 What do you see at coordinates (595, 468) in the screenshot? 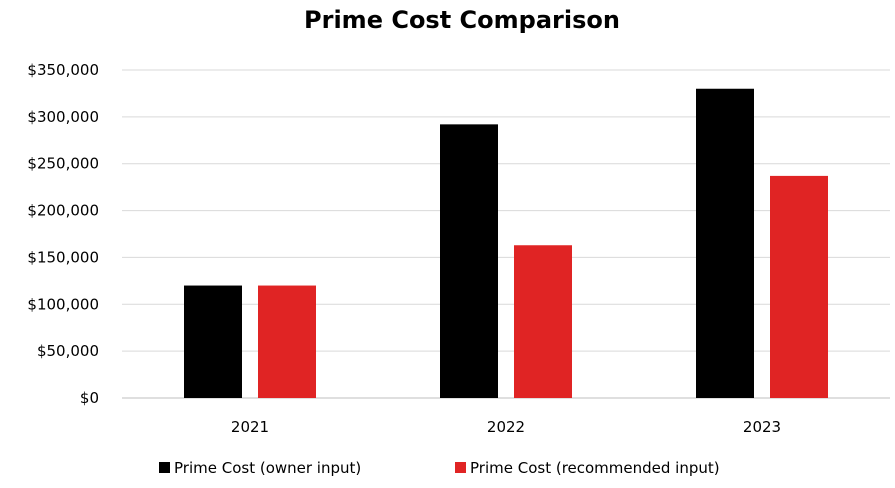
I see `legend-label: Prime Cost (recommended input)` at bounding box center [595, 468].